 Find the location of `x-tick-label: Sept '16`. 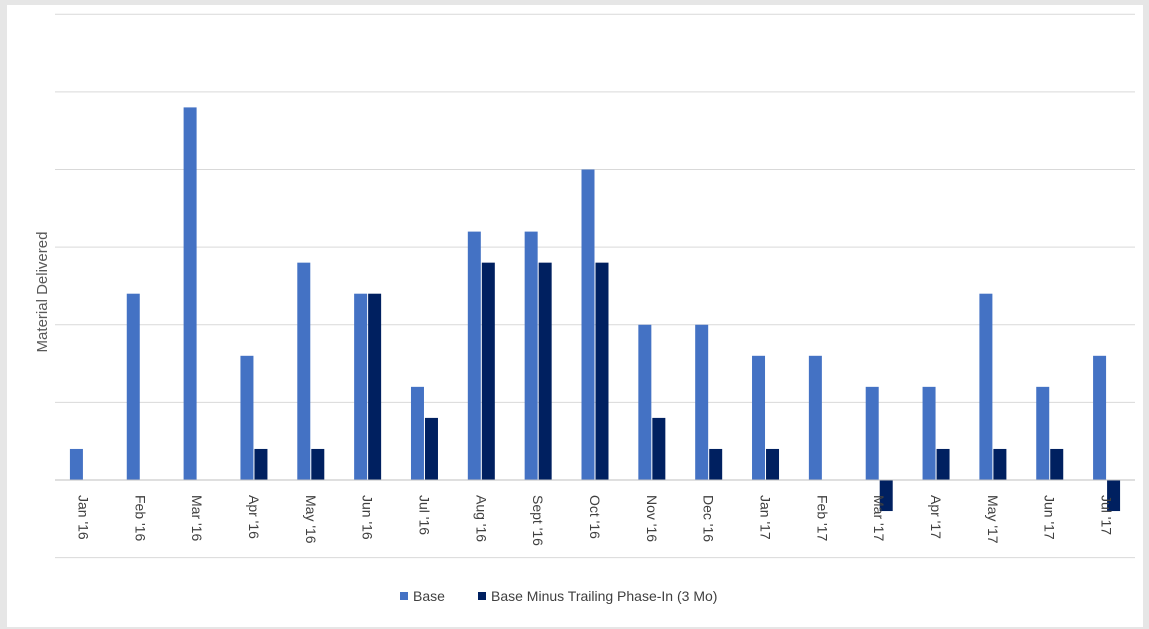

x-tick-label: Sept '16 is located at coordinates (538, 520).